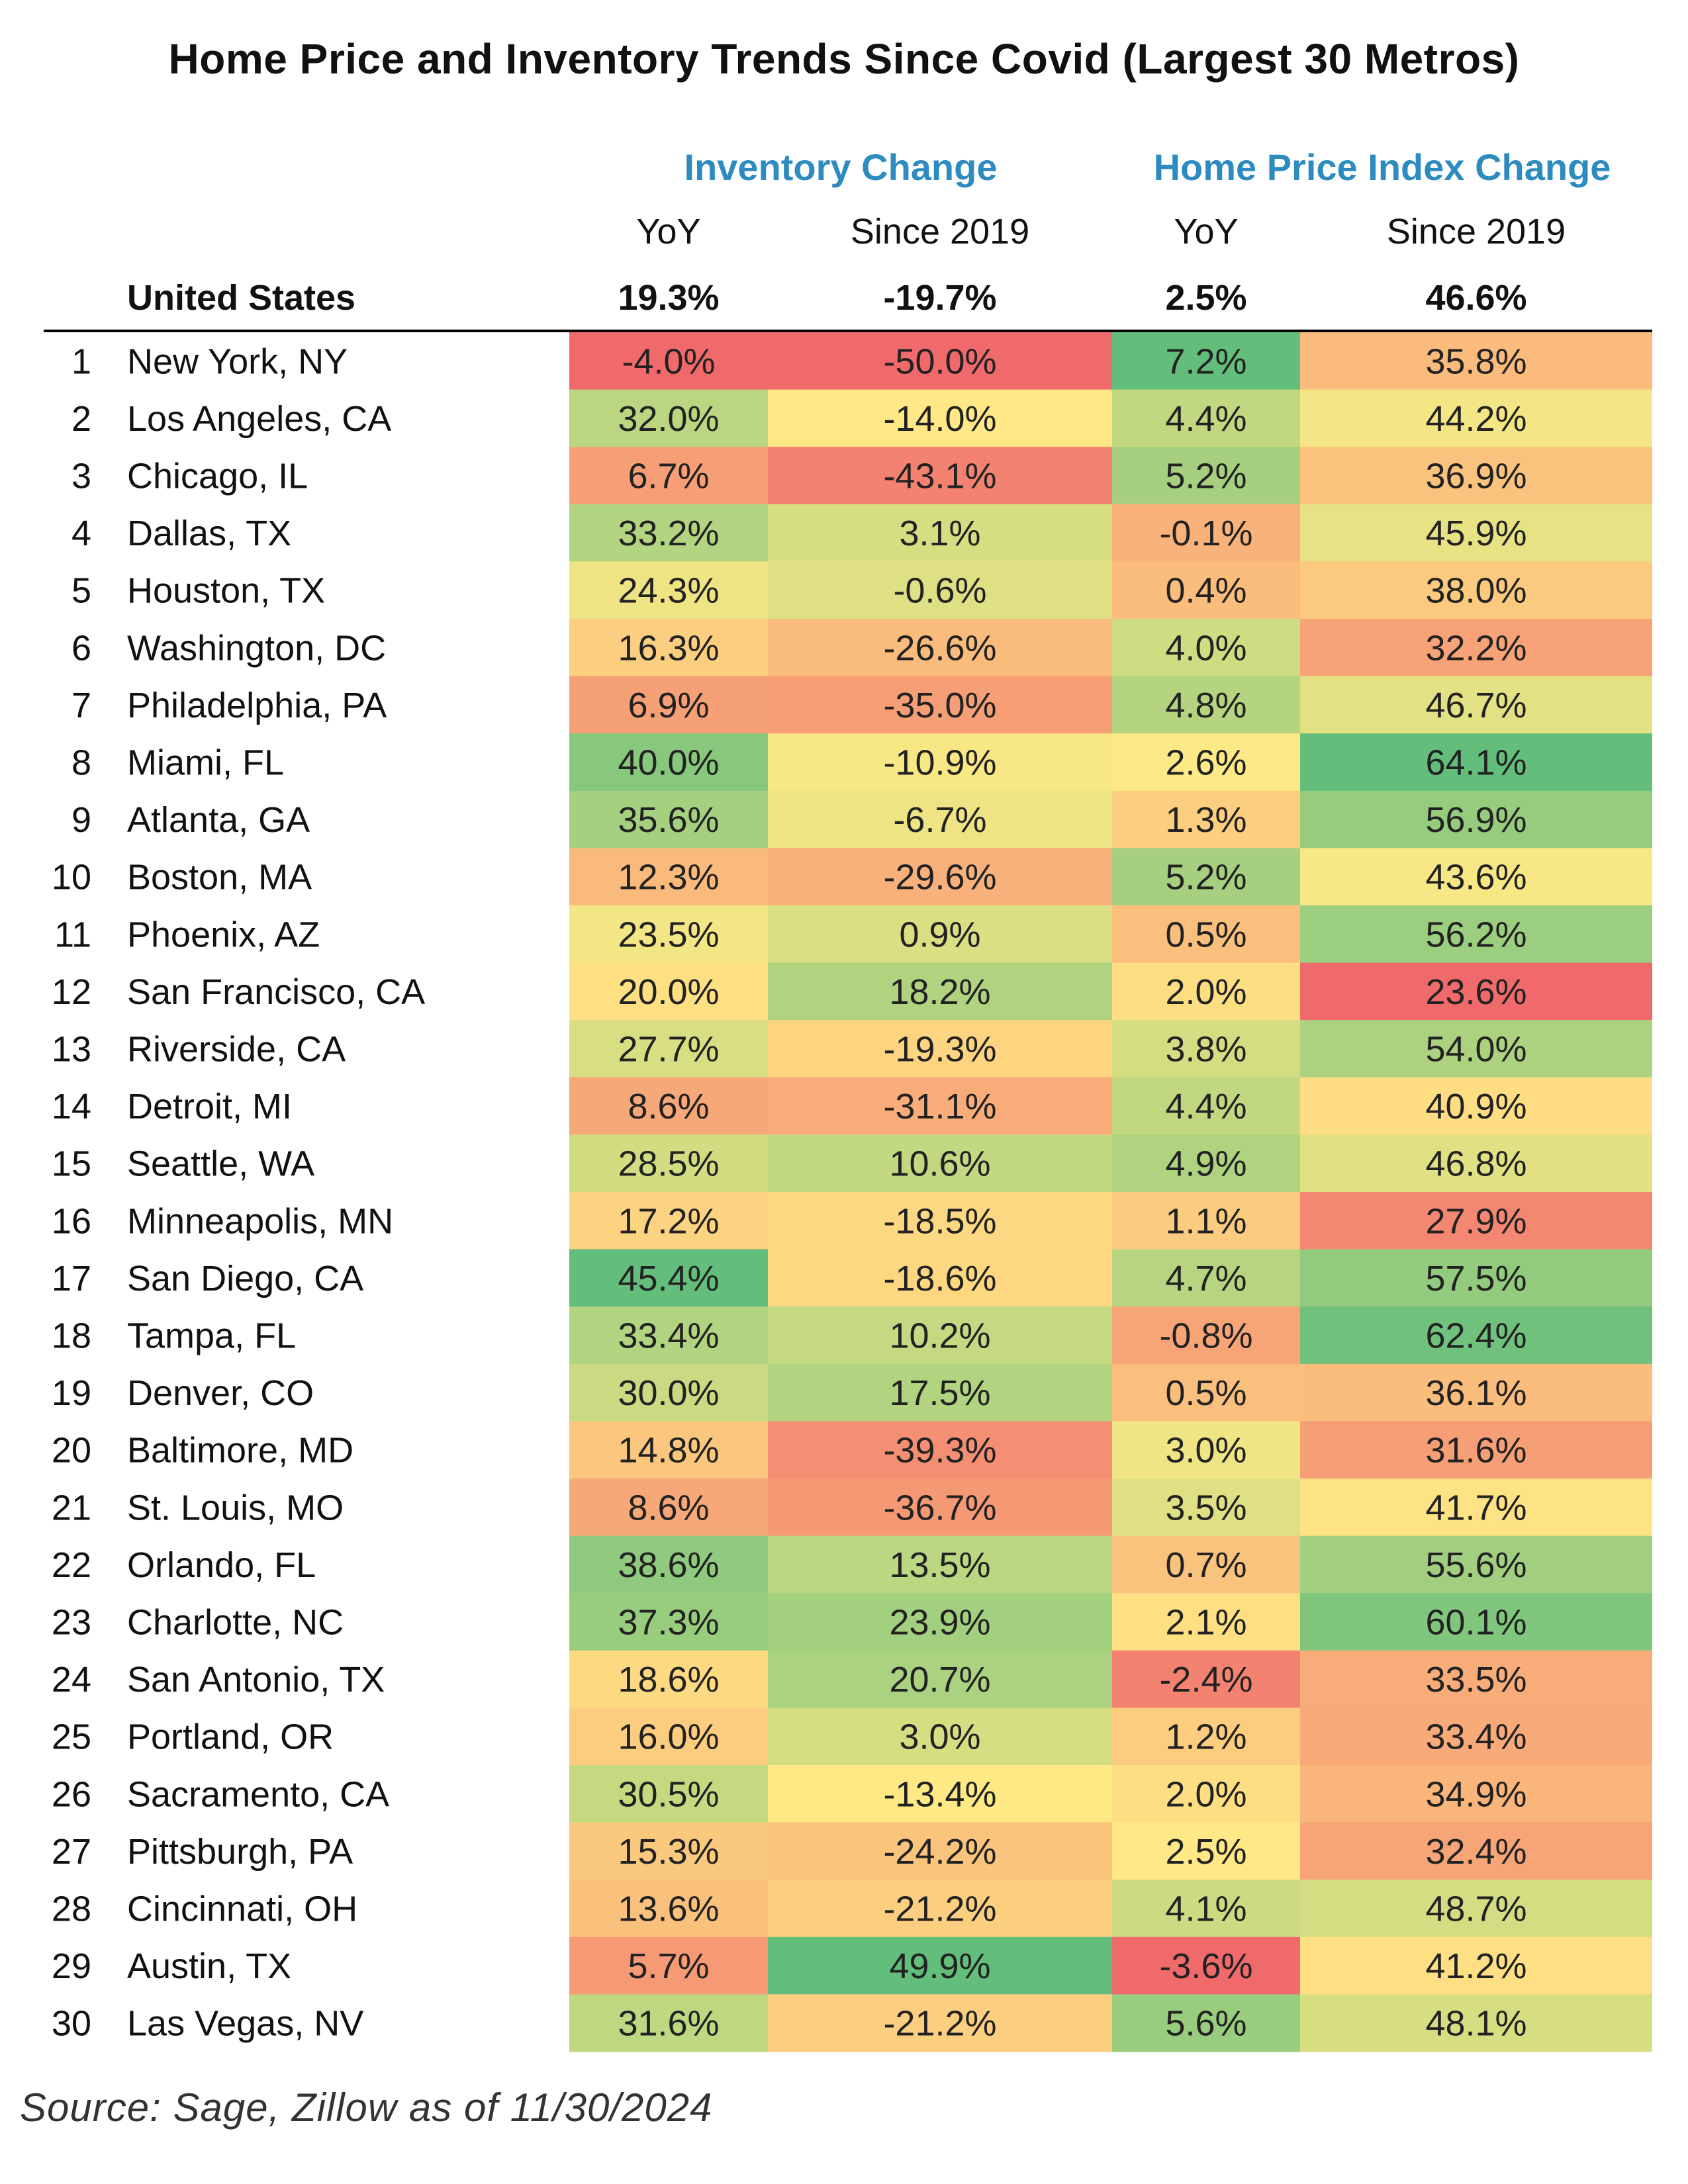 The width and height of the screenshot is (1688, 2184). Describe the element at coordinates (939, 1049) in the screenshot. I see `cell-value: -19.3%` at that location.